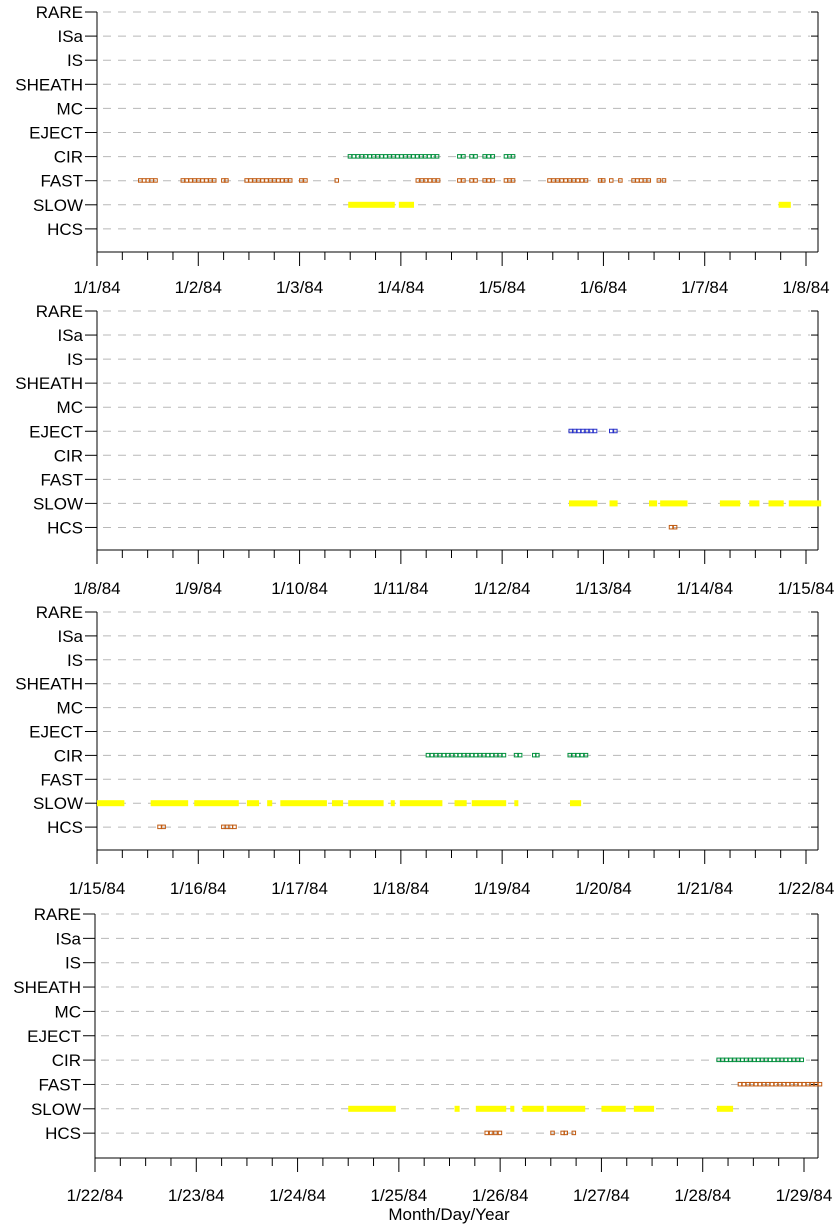 Image resolution: width=838 pixels, height=1226 pixels. What do you see at coordinates (56, 1109) in the screenshot?
I see `category-label: SLOW` at bounding box center [56, 1109].